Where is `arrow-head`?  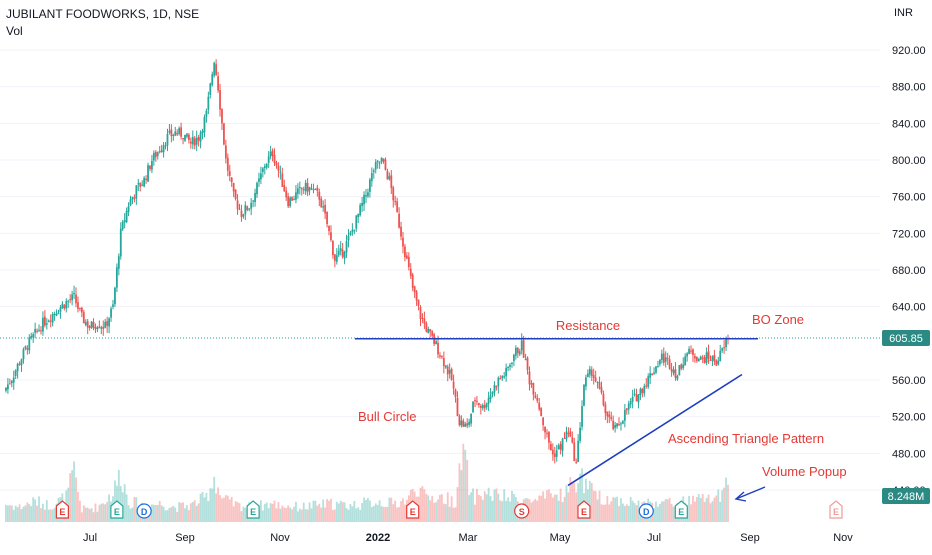
arrow-head is located at coordinates (740, 496).